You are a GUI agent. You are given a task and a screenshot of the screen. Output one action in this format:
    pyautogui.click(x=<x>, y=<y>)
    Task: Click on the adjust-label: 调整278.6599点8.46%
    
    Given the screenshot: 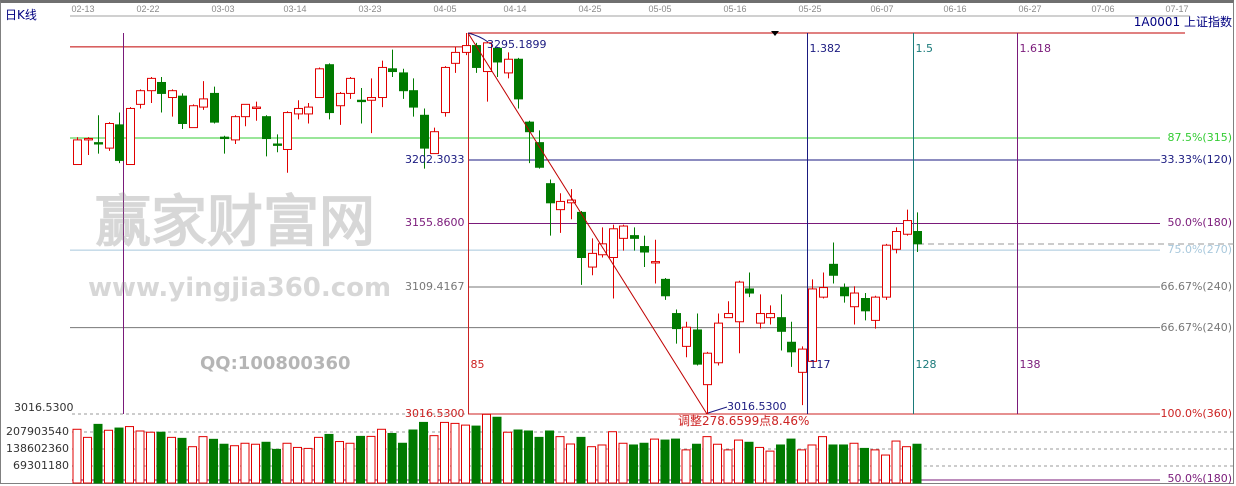 What is the action you would take?
    pyautogui.click(x=744, y=421)
    